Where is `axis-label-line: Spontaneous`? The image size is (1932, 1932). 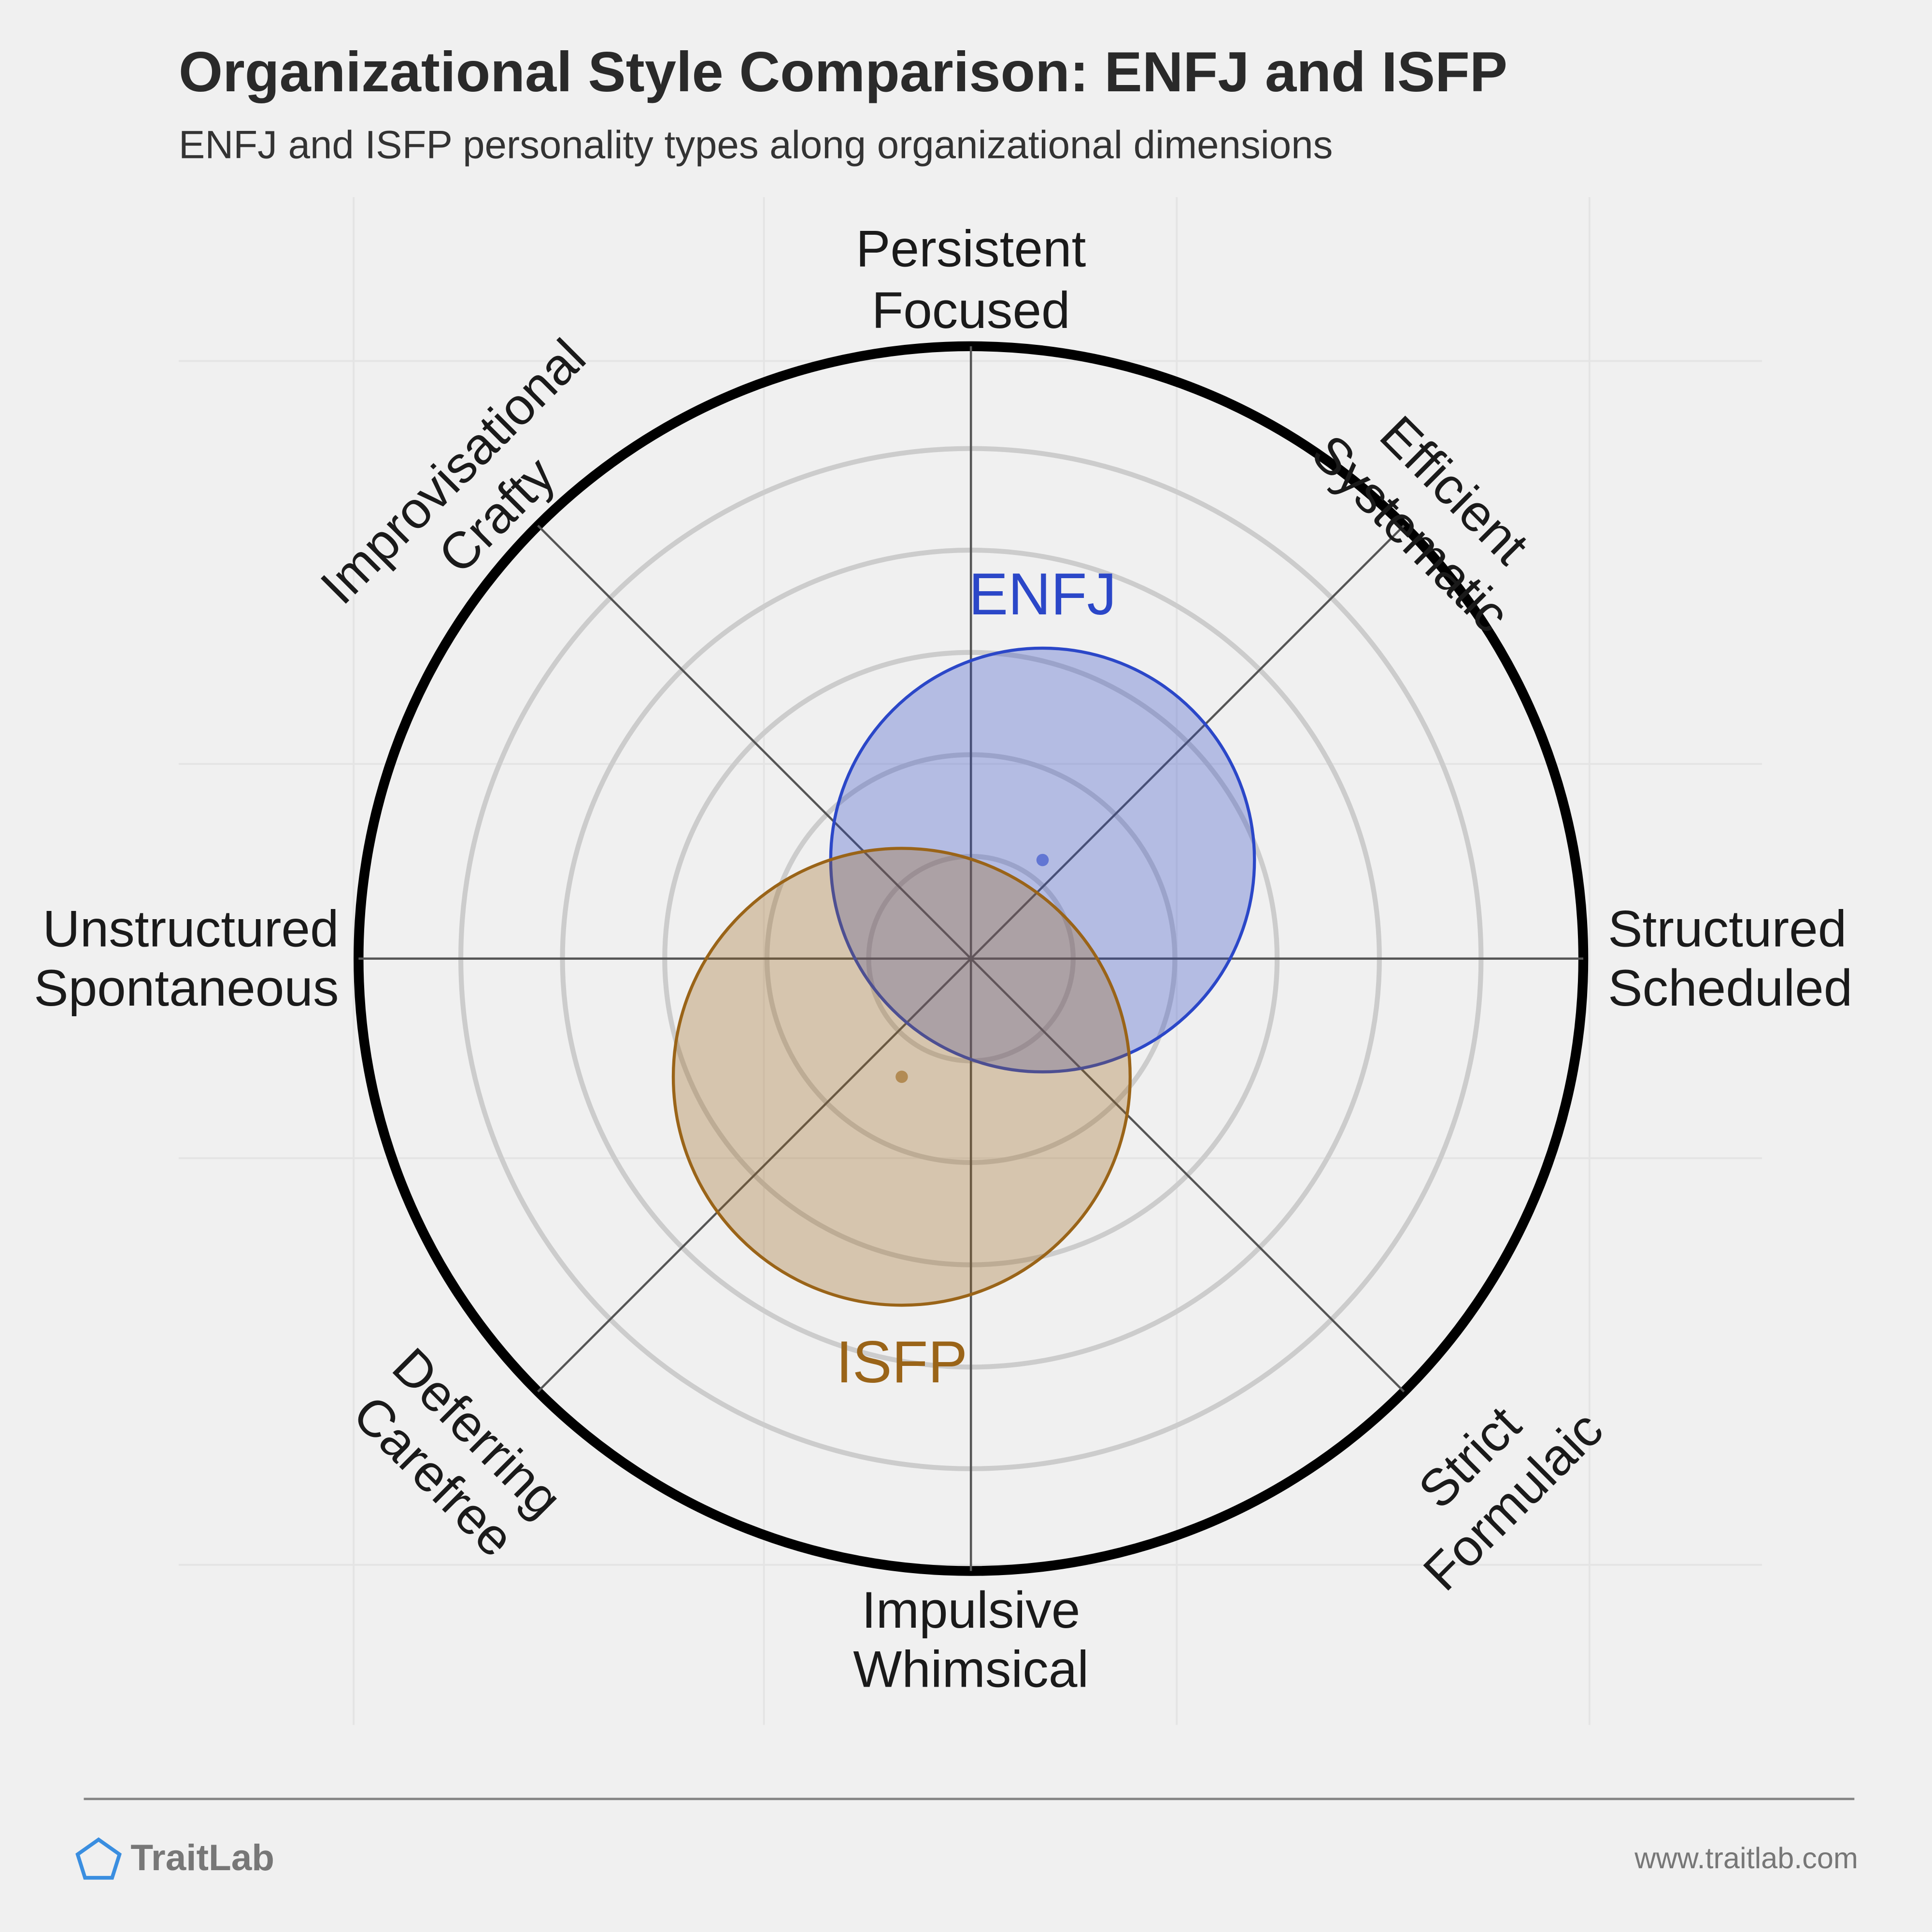 axis-label-line: Spontaneous is located at coordinates (186, 988).